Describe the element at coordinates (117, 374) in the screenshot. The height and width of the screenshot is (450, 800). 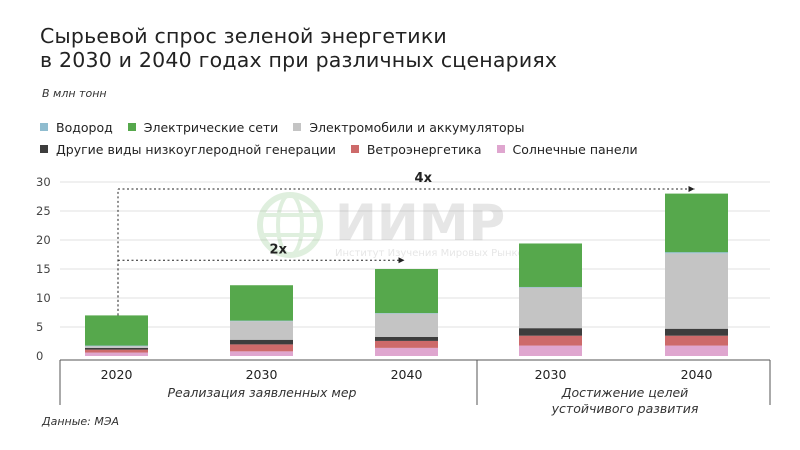
I see `x-tick-label: 2020` at that location.